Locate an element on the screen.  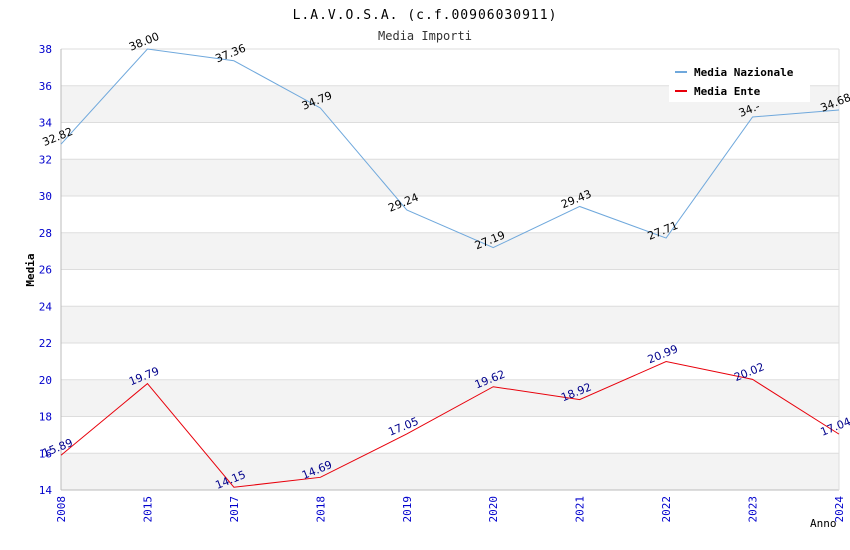
x-tick-label: 2023 is located at coordinates (753, 509).